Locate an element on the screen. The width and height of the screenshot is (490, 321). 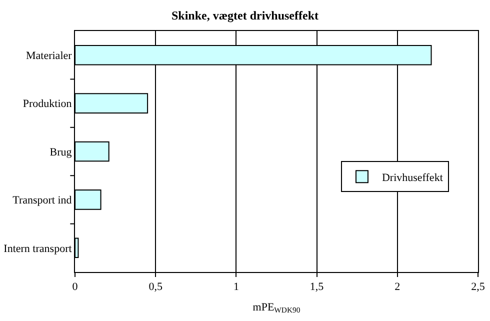
x-tick-label: 2,5 is located at coordinates (478, 287).